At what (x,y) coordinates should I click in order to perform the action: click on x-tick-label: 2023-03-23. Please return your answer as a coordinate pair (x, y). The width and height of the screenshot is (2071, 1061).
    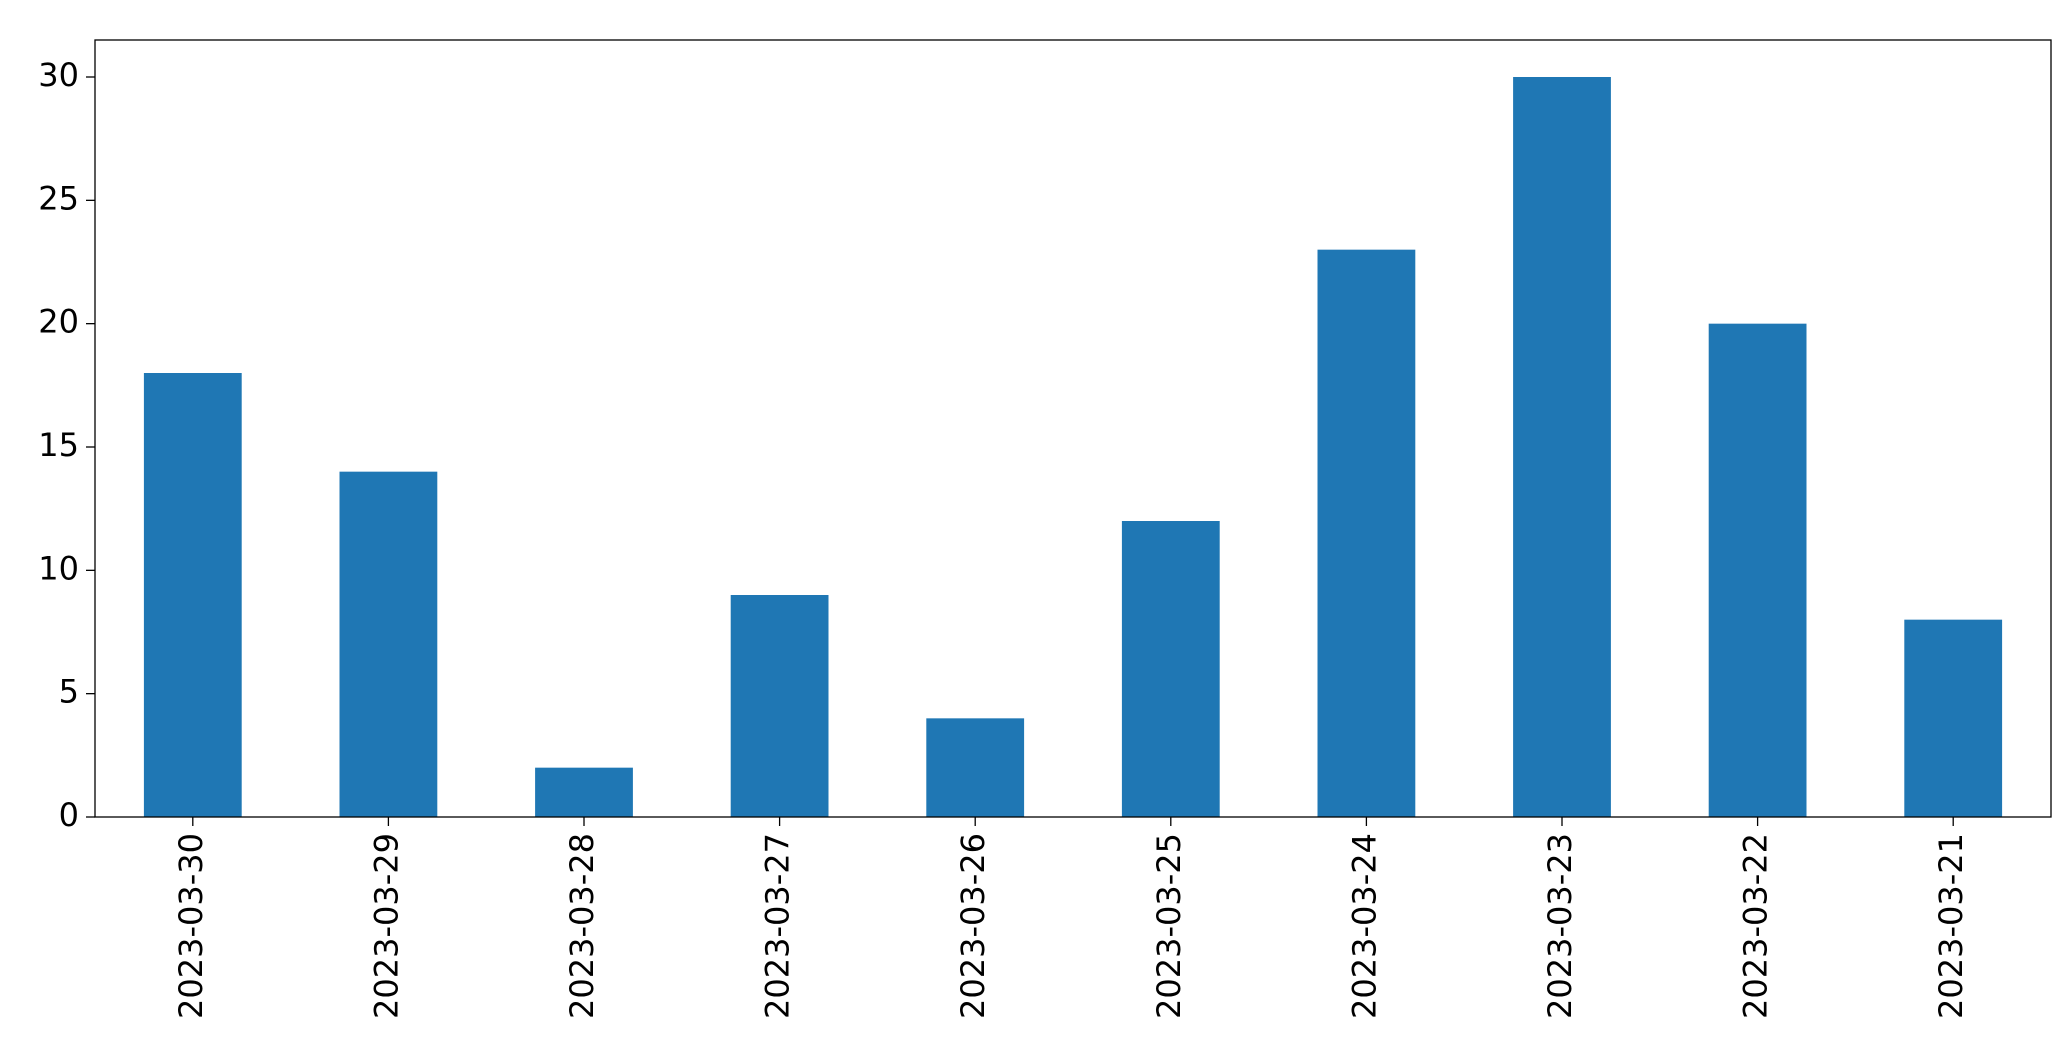
    Looking at the image, I should click on (1560, 926).